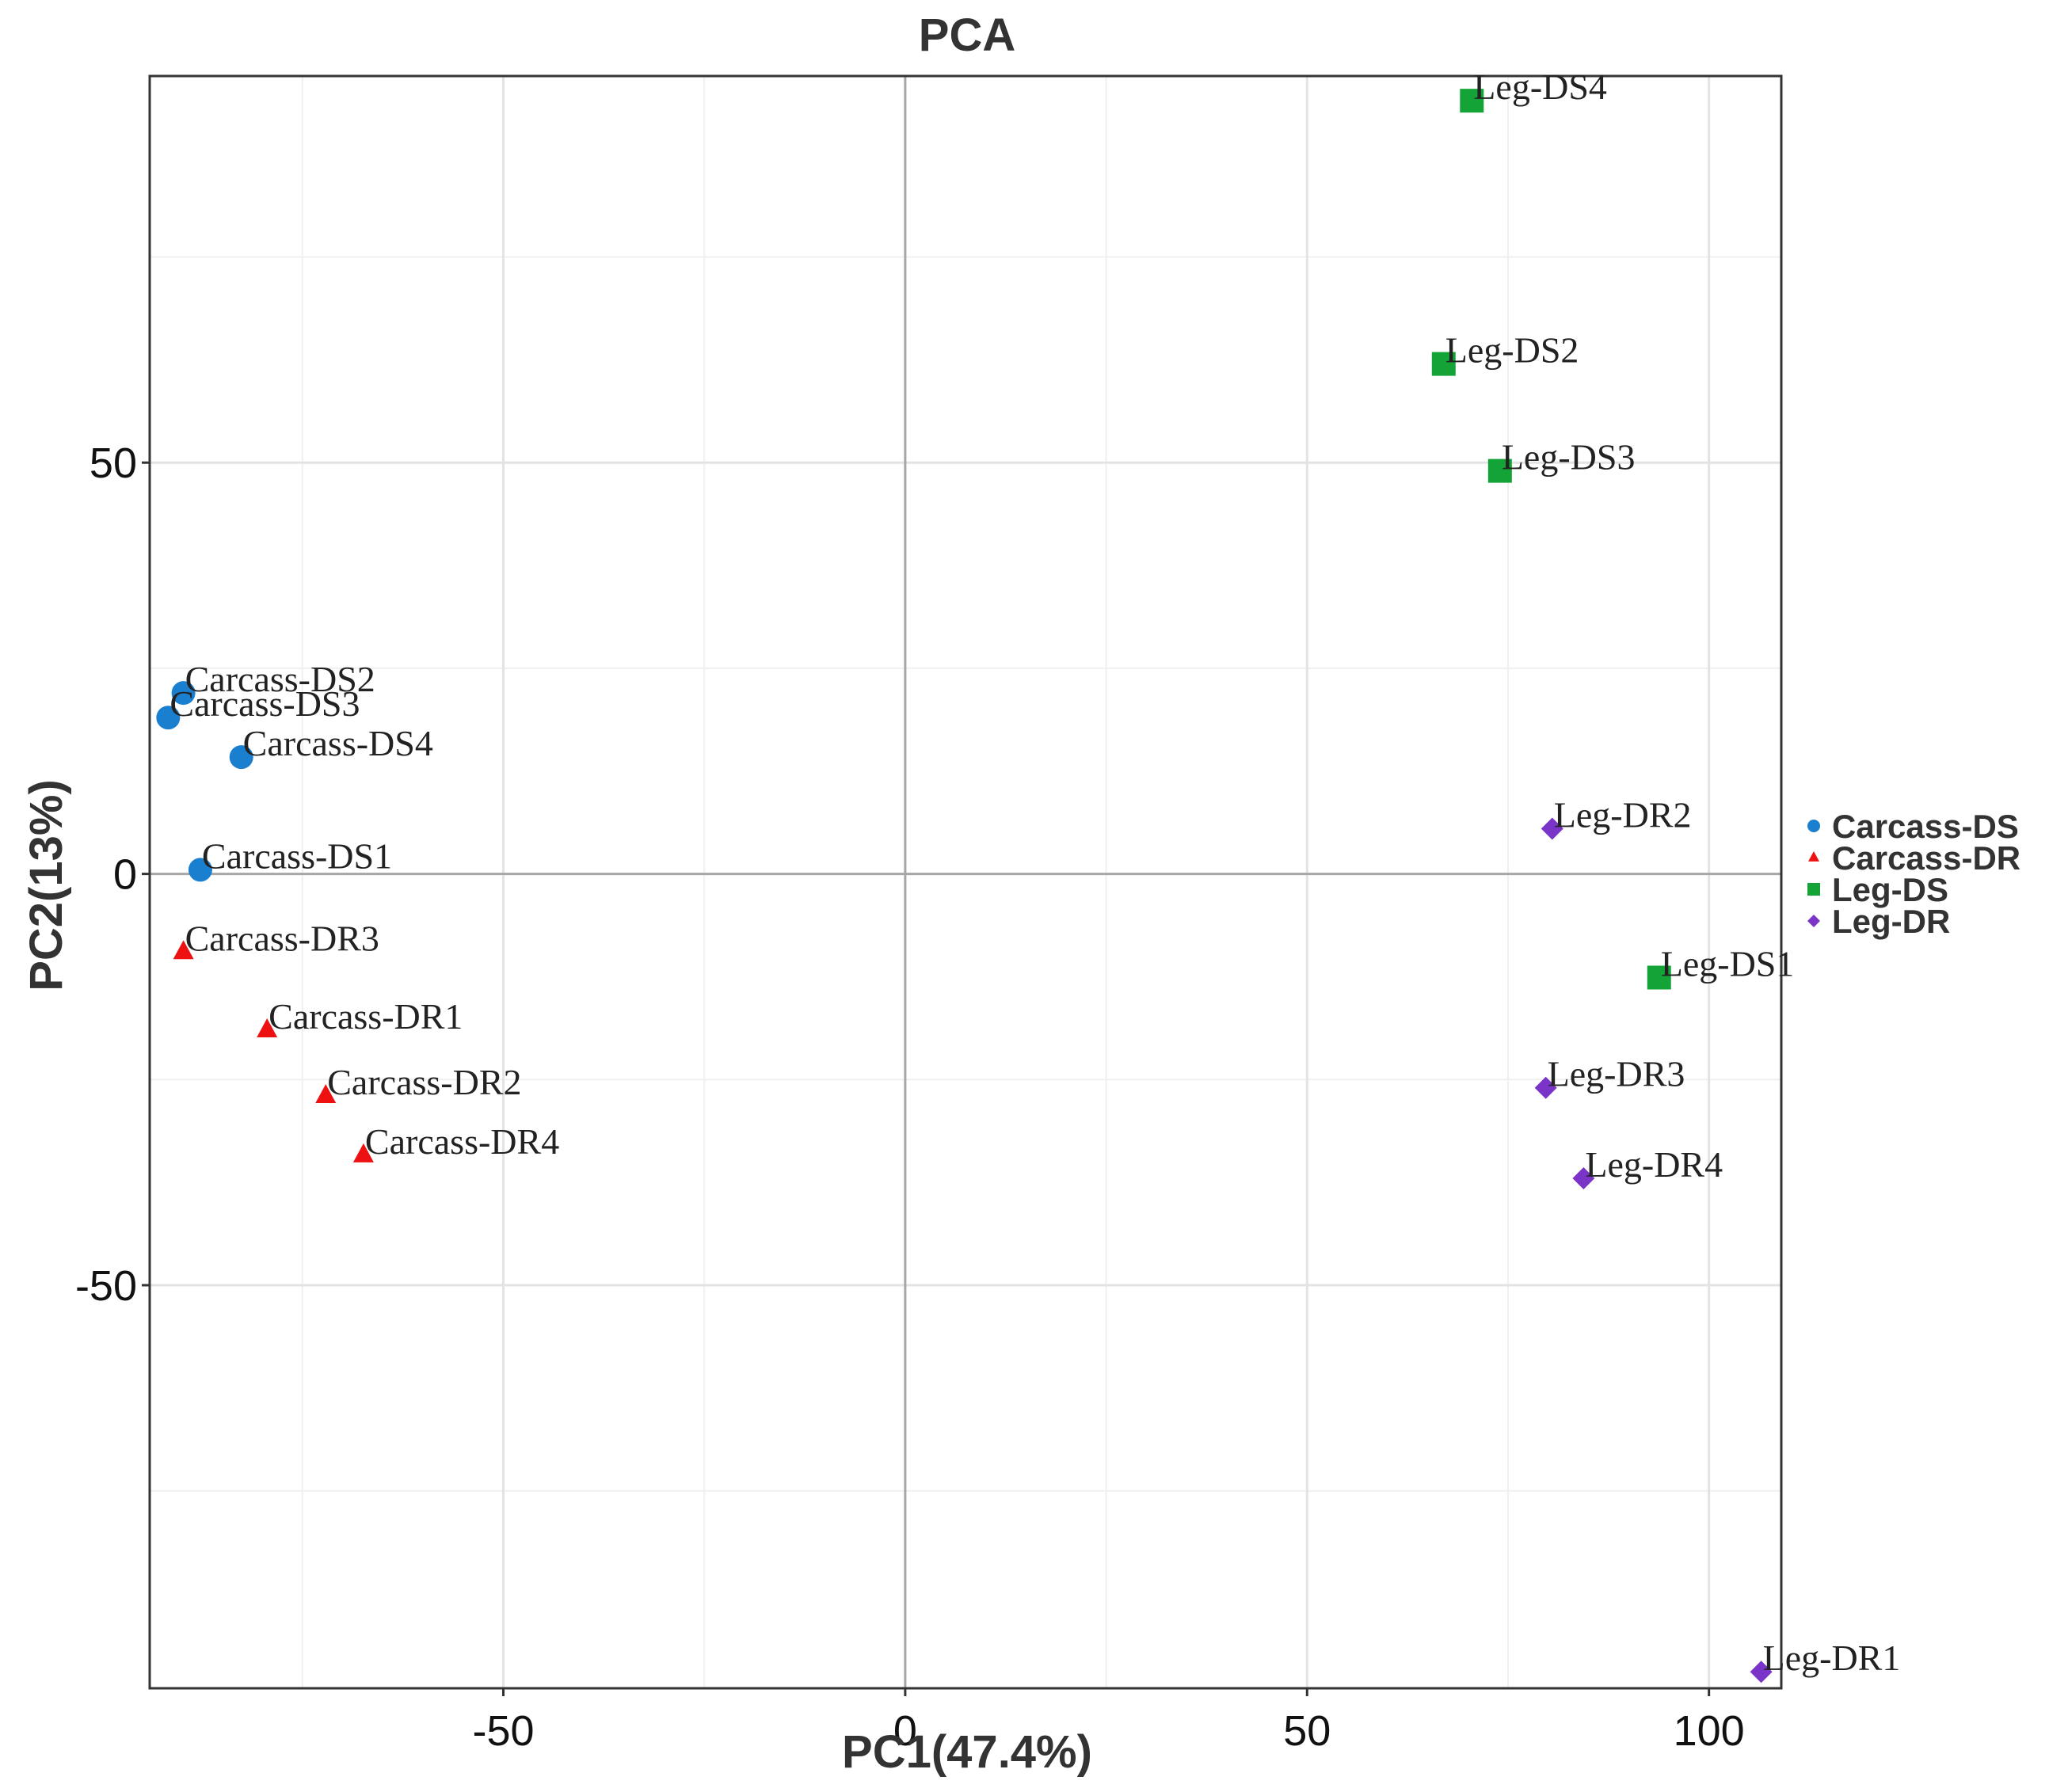 This screenshot has height=1792, width=2049. Describe the element at coordinates (1472, 101) in the screenshot. I see `point-leg-ds4` at that location.